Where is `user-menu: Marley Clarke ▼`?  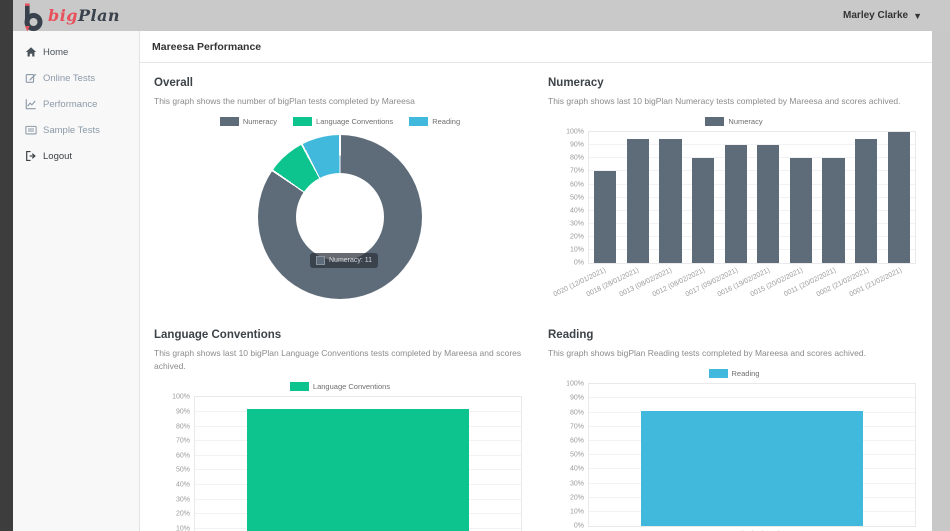 user-menu: Marley Clarke ▼ is located at coordinates (882, 15).